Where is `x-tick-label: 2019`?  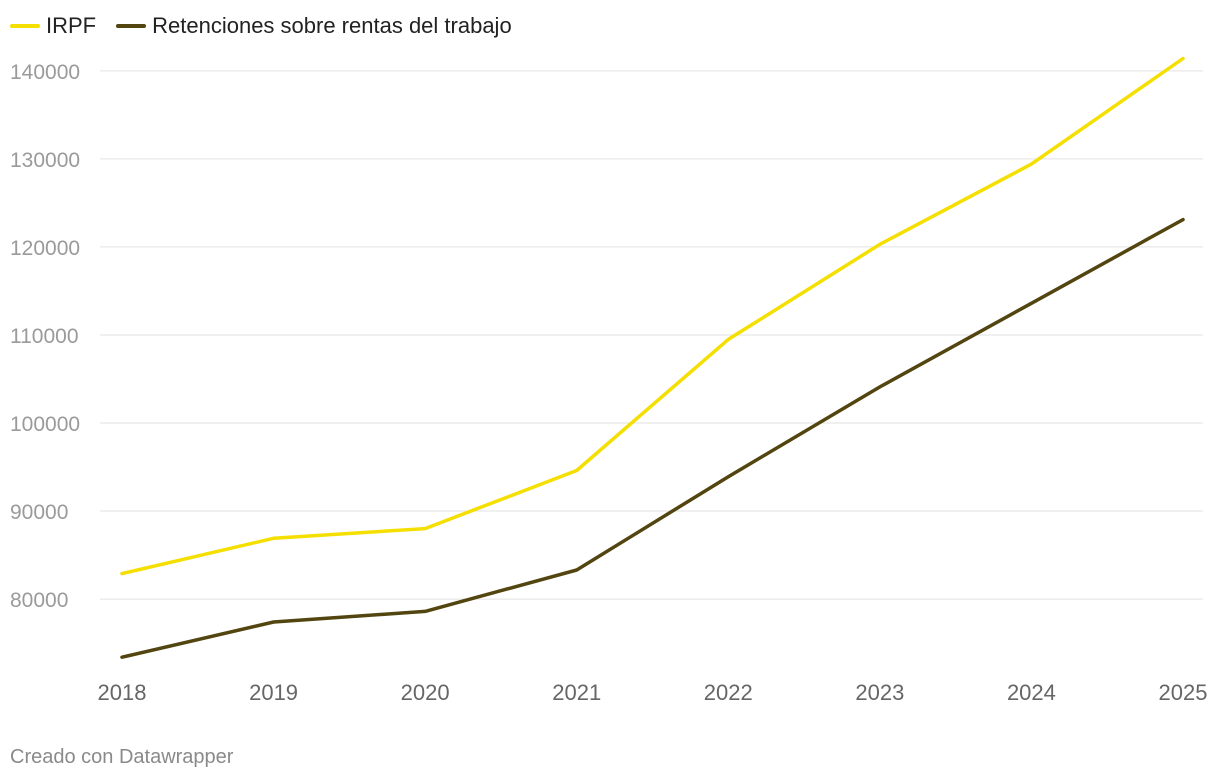
x-tick-label: 2019 is located at coordinates (273, 692).